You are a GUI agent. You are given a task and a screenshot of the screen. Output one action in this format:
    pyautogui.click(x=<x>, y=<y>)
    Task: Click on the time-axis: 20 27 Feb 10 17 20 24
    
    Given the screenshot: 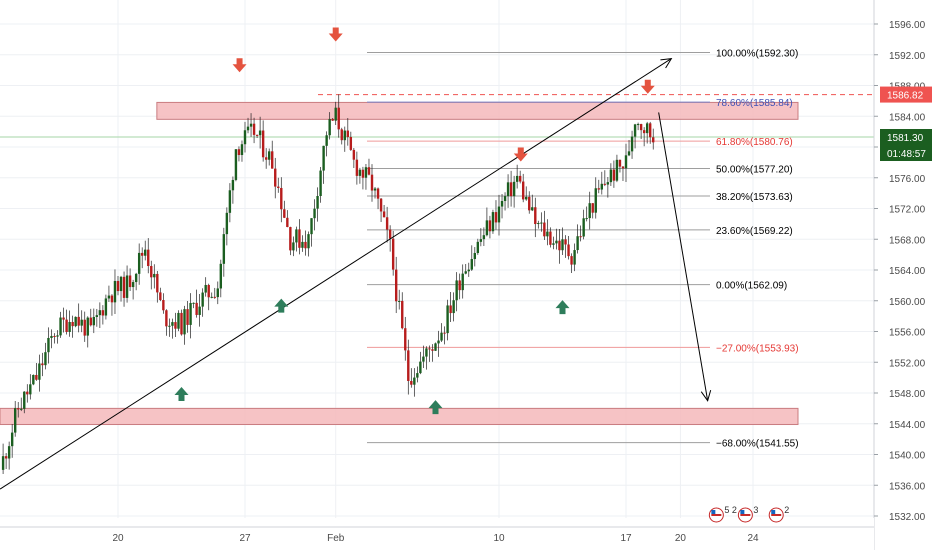 What is the action you would take?
    pyautogui.click(x=437, y=534)
    